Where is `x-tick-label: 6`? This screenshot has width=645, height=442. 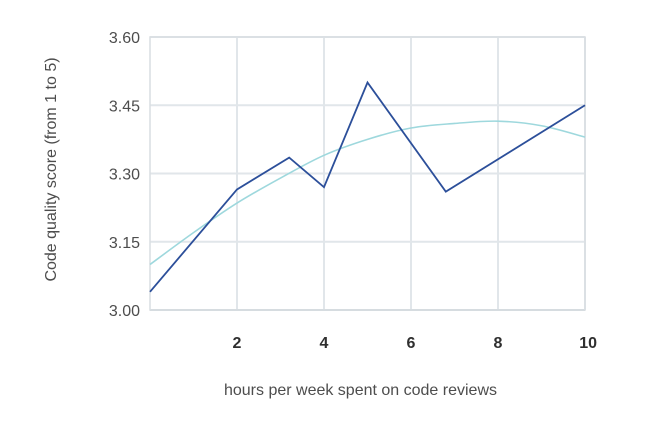 x-tick-label: 6 is located at coordinates (411, 343).